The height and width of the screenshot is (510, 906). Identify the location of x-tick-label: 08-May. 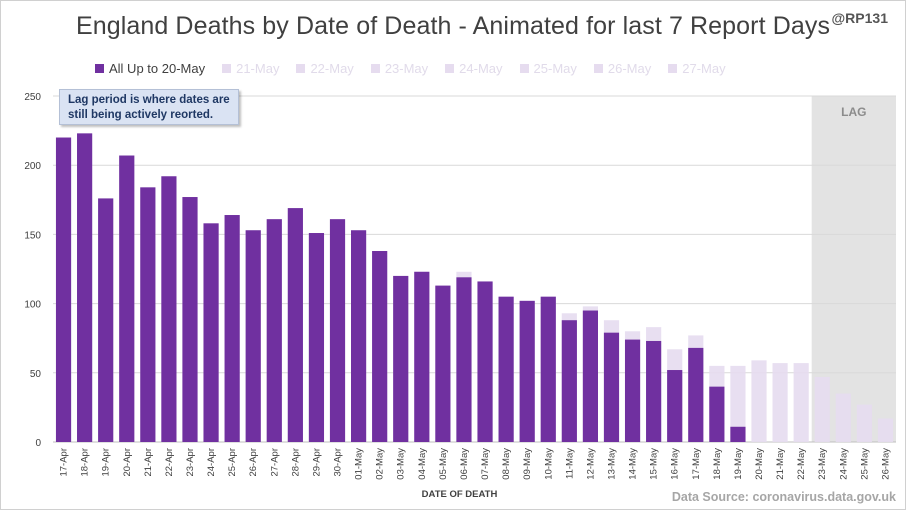
(506, 464).